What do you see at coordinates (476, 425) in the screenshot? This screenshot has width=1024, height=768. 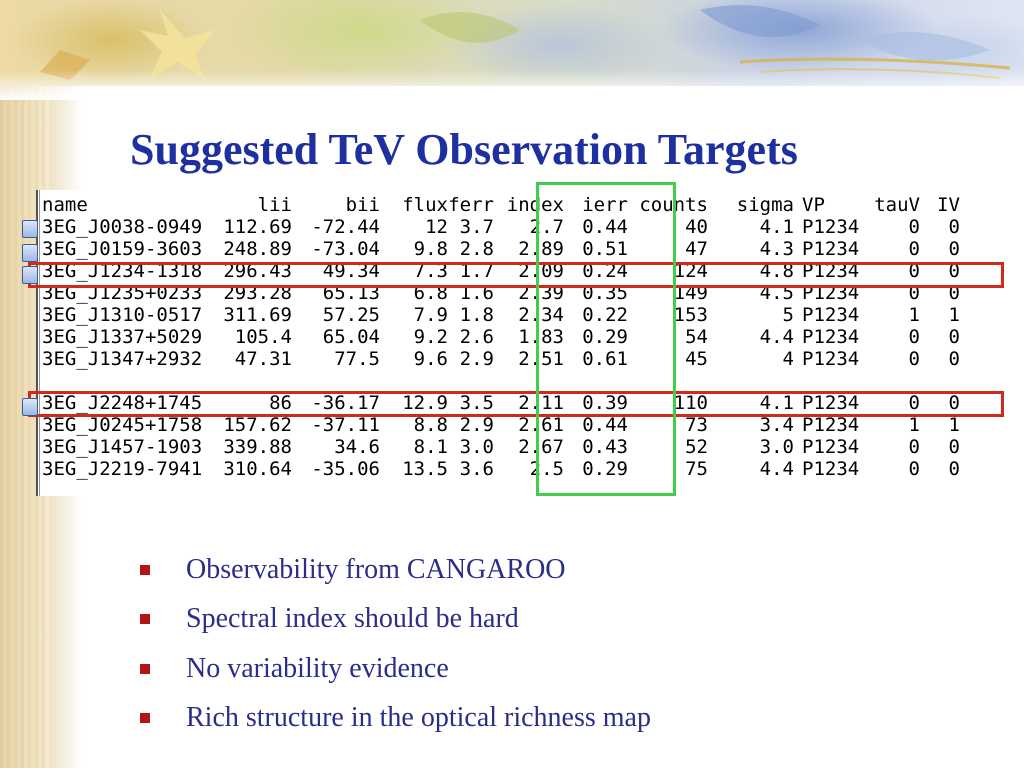 I see `cell-ferr: 2.9` at bounding box center [476, 425].